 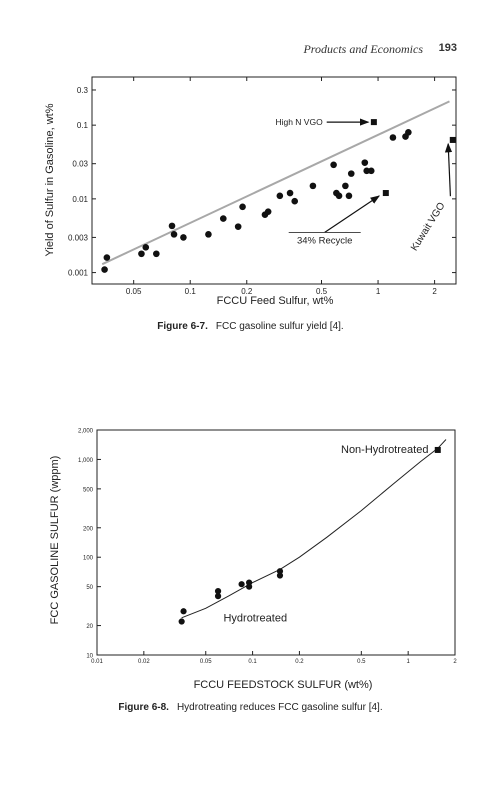 I want to click on page-number: 193, so click(x=447, y=48).